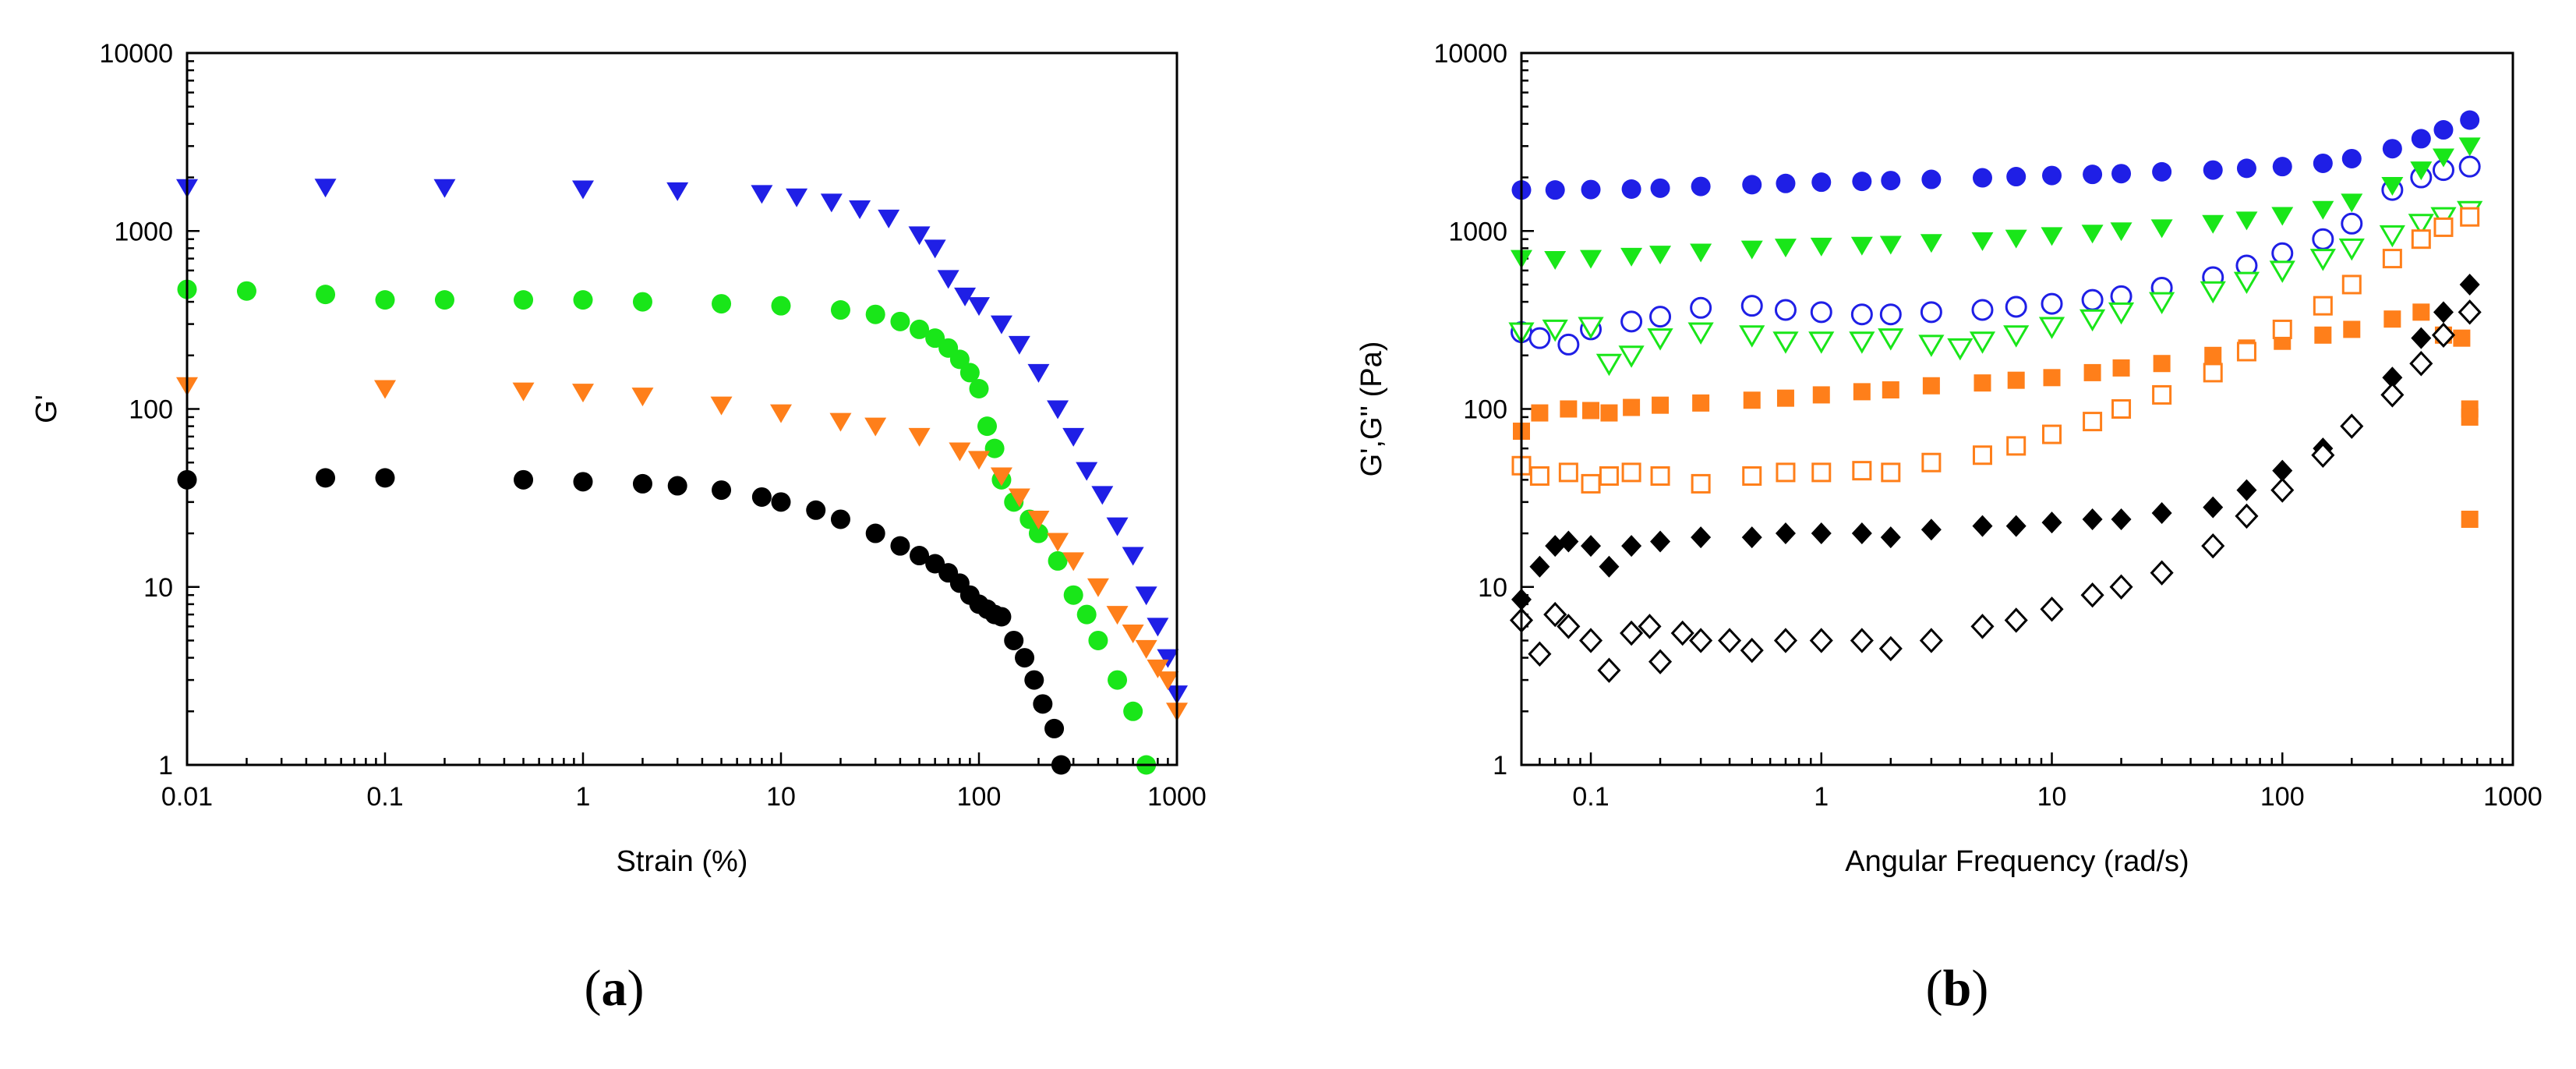 This screenshot has width=2576, height=1069. Describe the element at coordinates (1590, 797) in the screenshot. I see `chart-b-x-tick-label: 0.1` at that location.